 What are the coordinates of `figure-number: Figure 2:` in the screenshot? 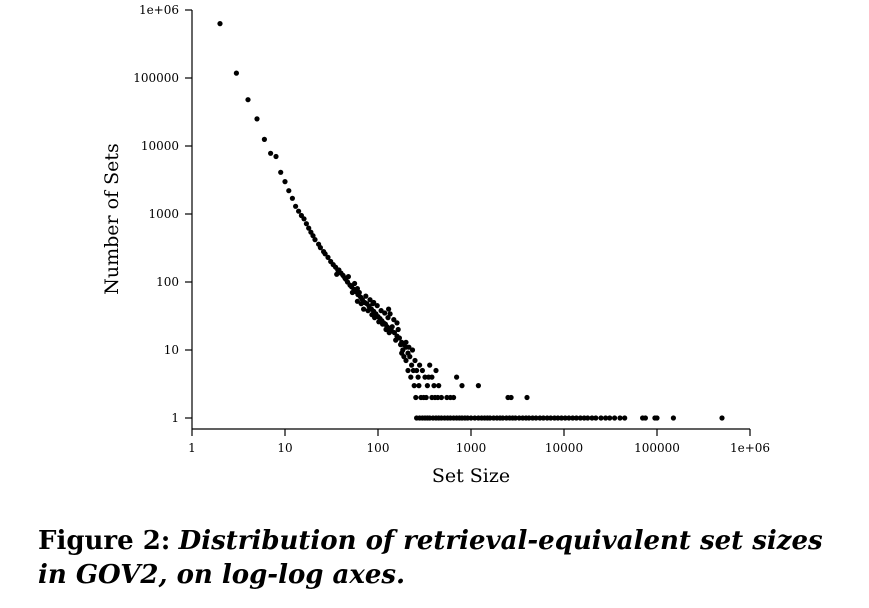 It's located at (104, 541).